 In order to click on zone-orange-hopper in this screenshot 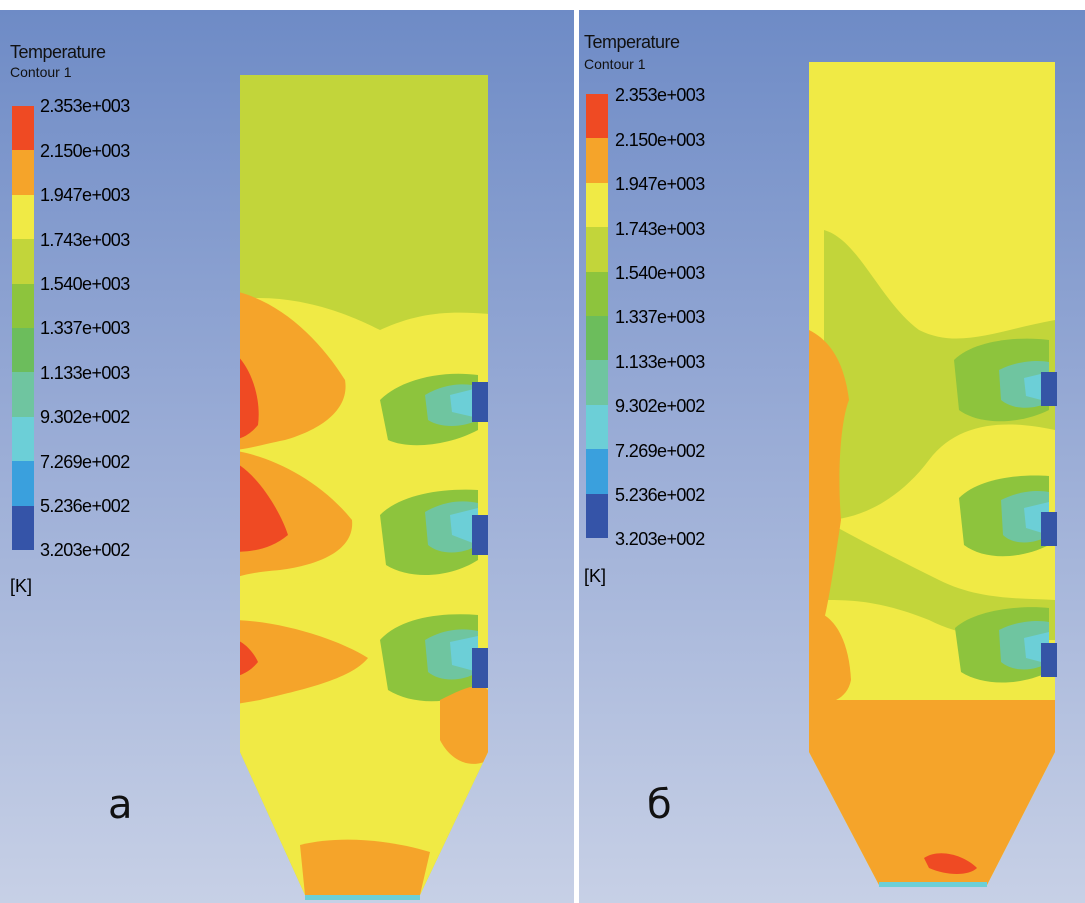, I will do `click(932, 792)`.